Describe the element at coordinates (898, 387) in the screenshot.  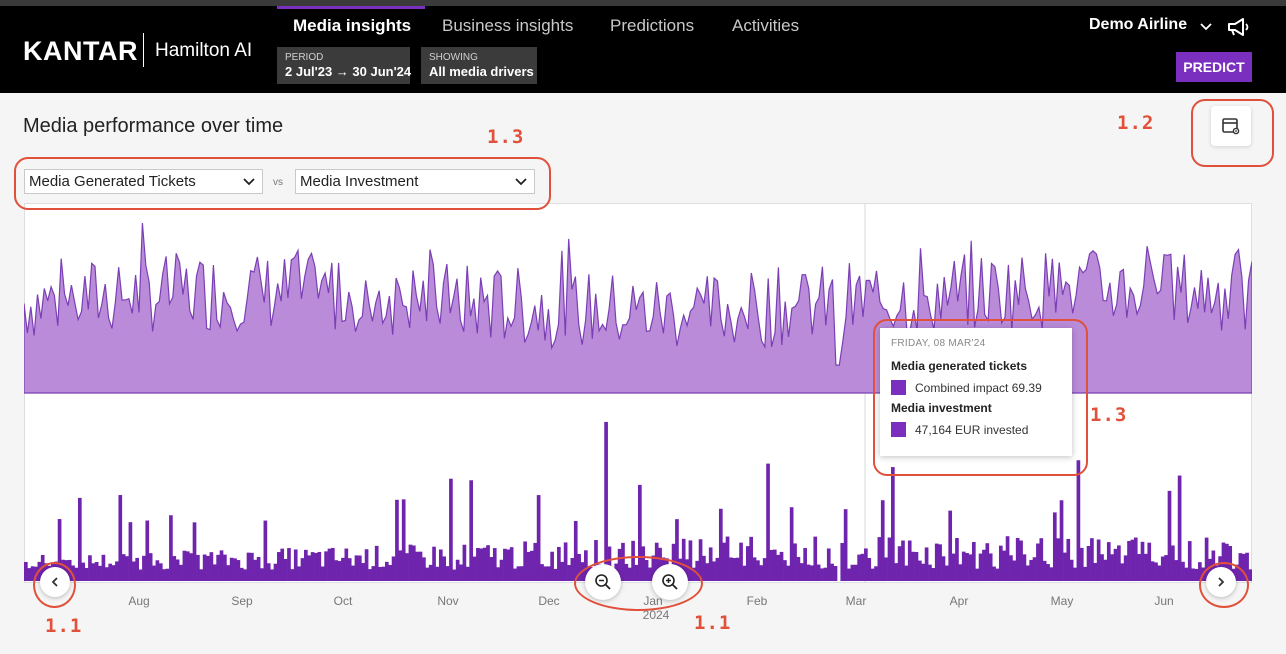
I see `tooltip-tickets-swatch` at that location.